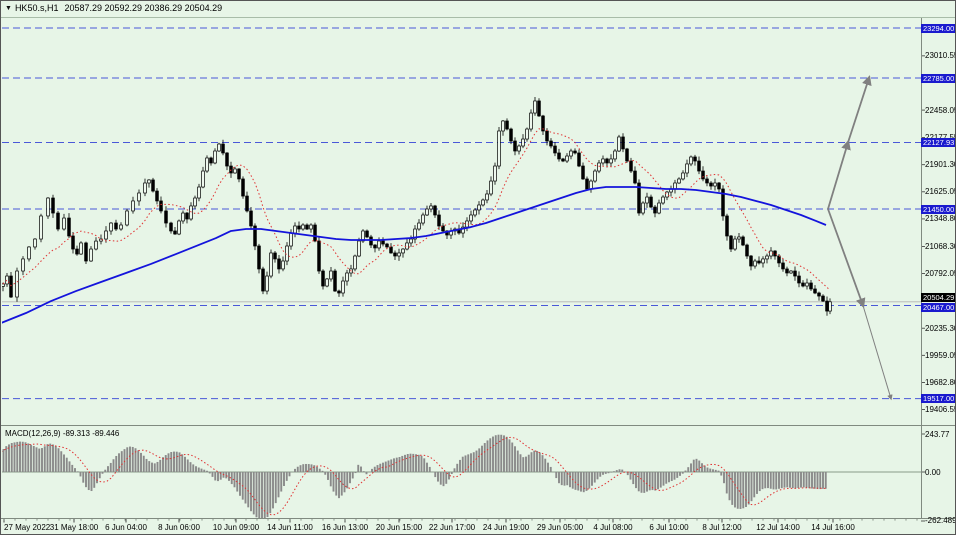 The image size is (956, 535). What do you see at coordinates (143, 8) in the screenshot?
I see `ohlc-values: 20587.29 20592.29 20386.29 20504.29` at bounding box center [143, 8].